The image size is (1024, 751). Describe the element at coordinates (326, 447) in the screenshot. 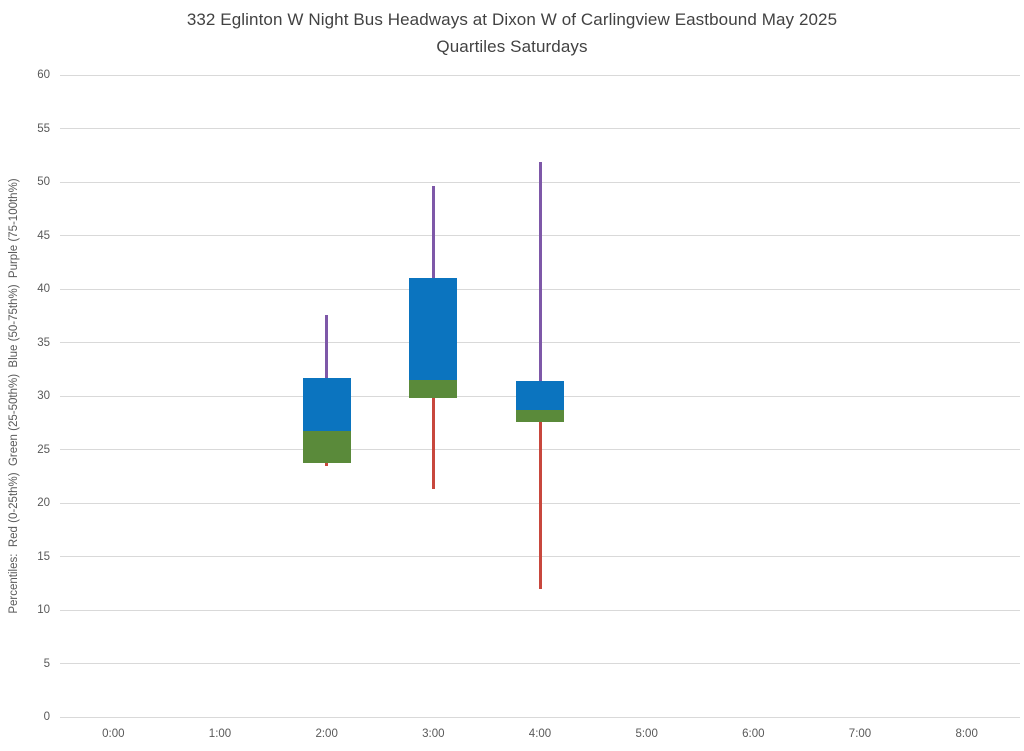

I see `box-200-lower-box-green` at that location.